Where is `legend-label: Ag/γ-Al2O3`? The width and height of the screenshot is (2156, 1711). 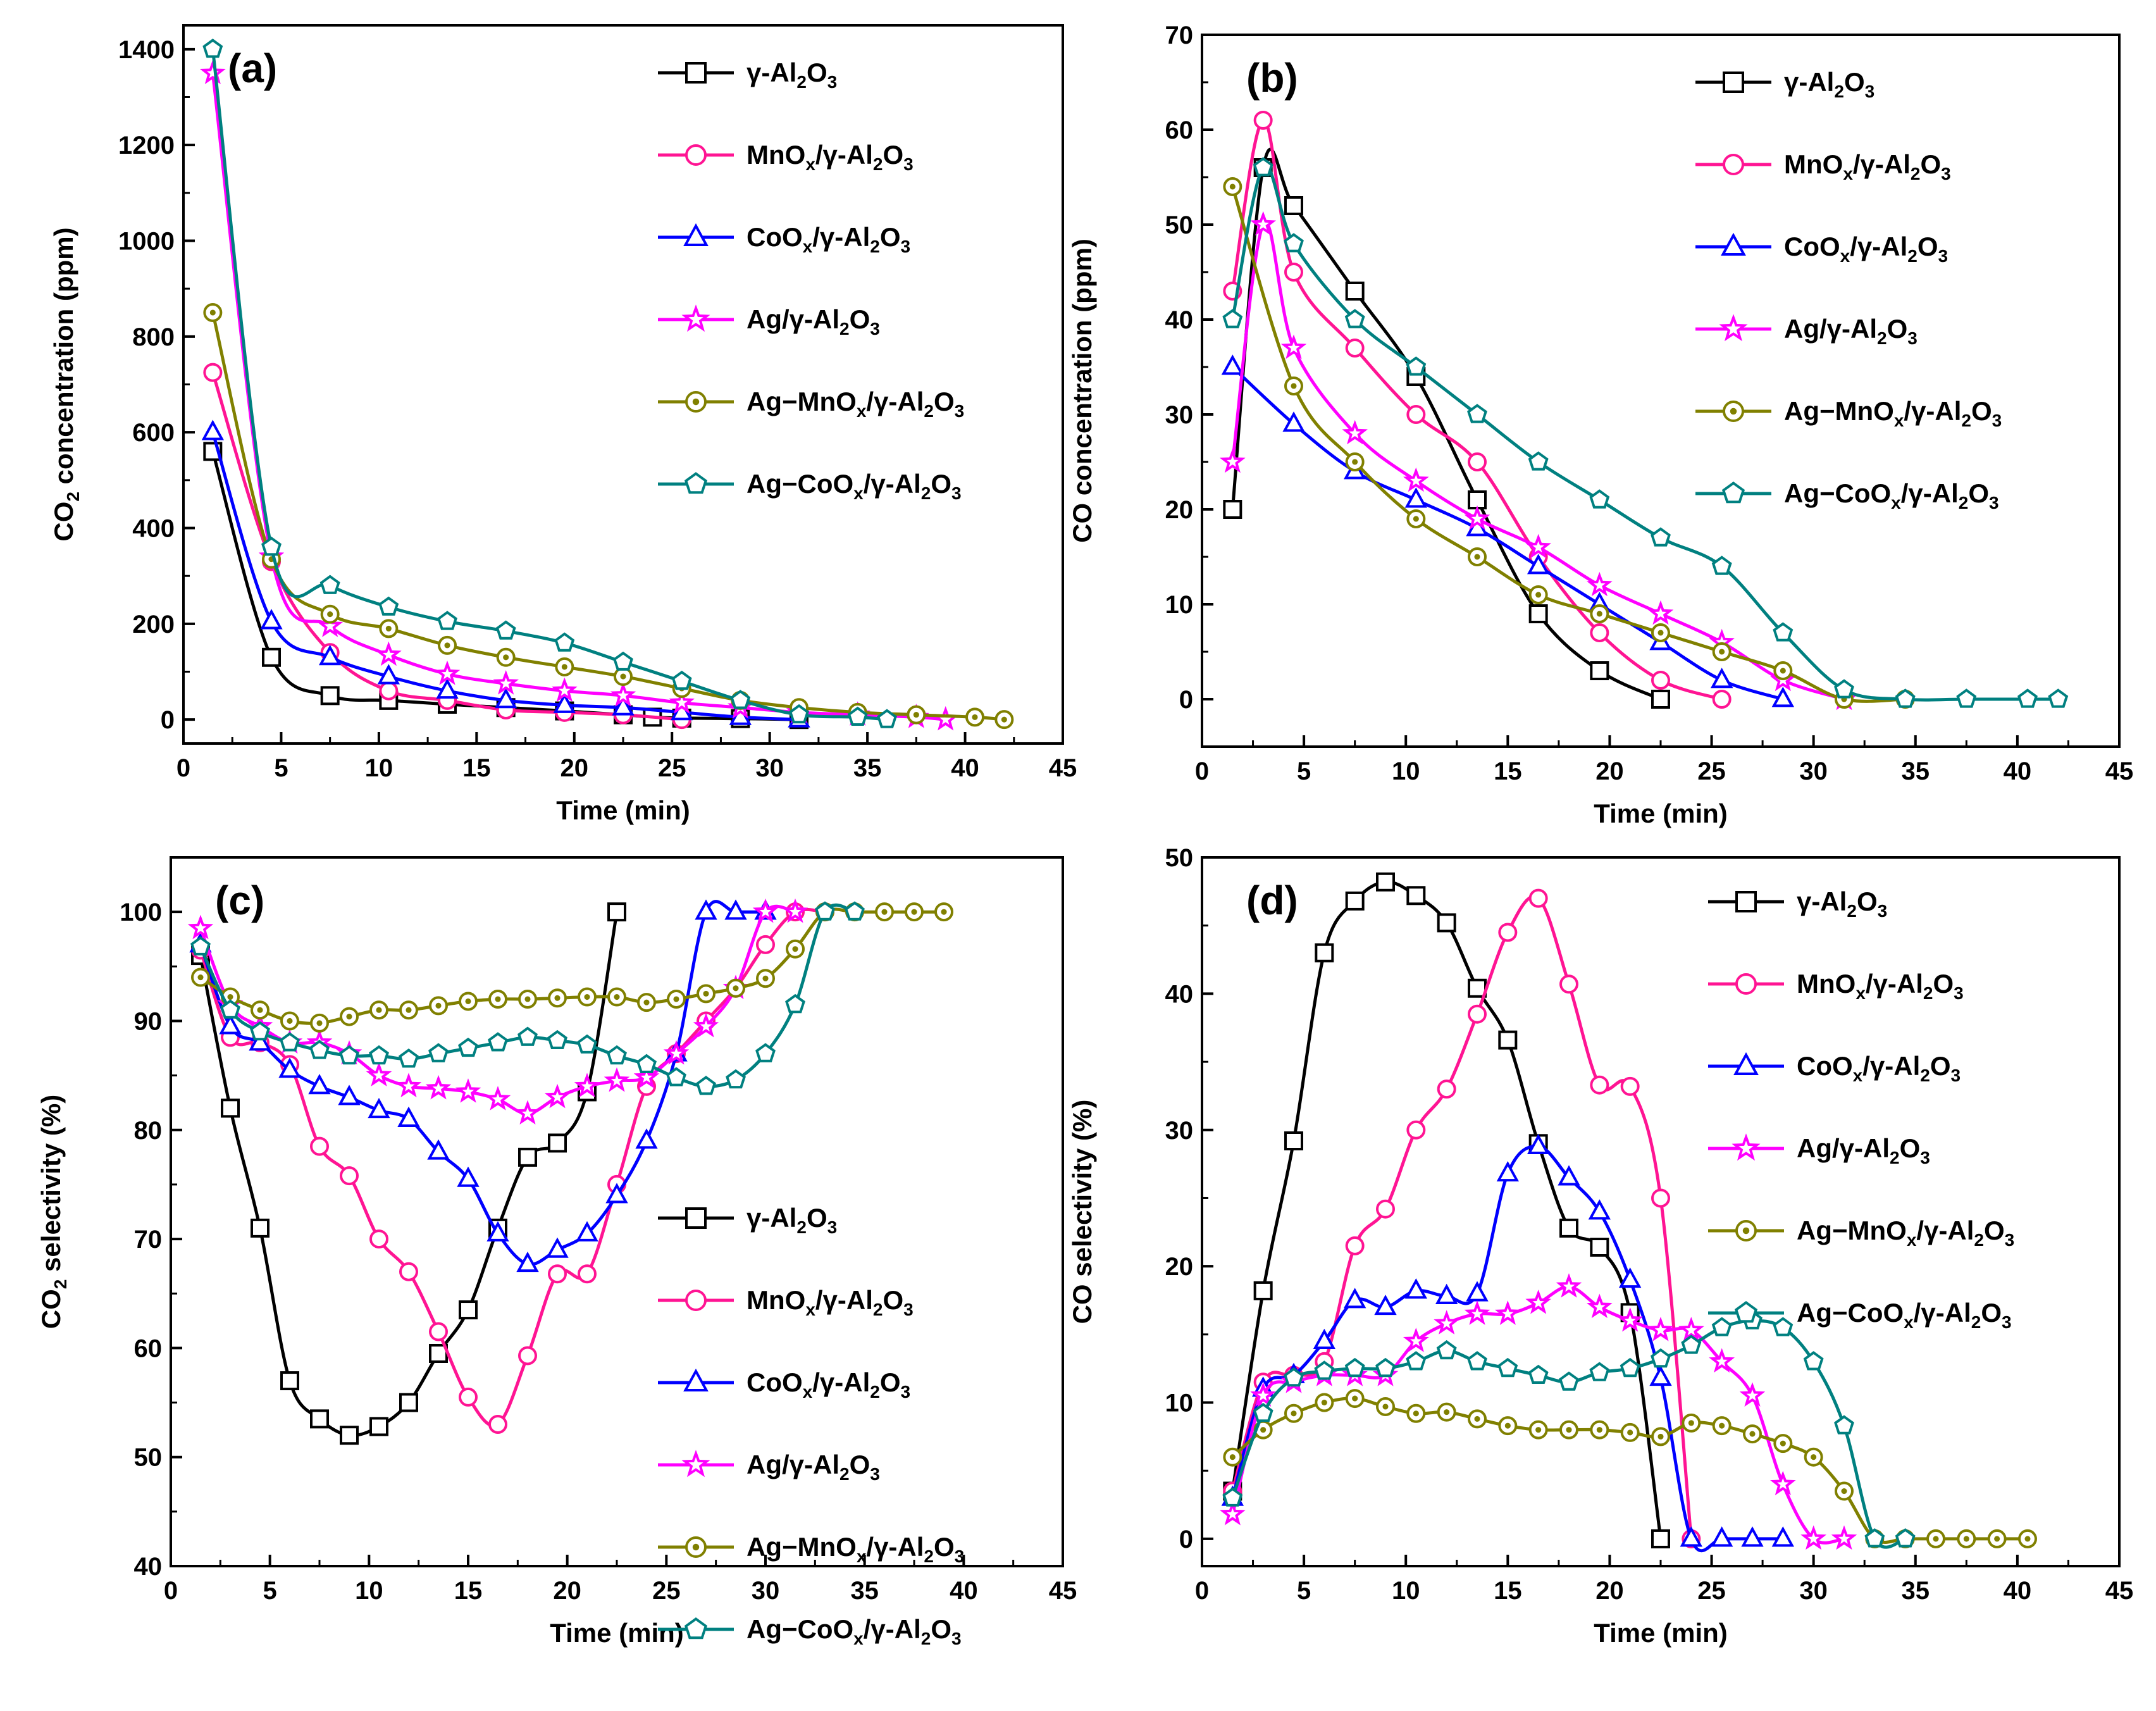 legend-label: Ag/γ-Al2O3 is located at coordinates (813, 1467).